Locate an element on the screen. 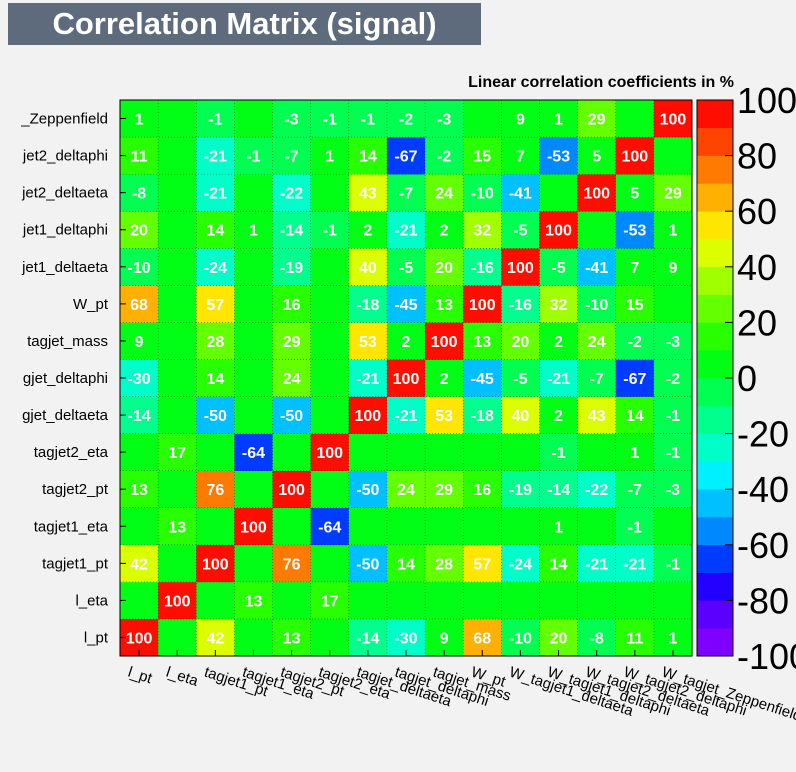  cell-value-label: 24 is located at coordinates (597, 342).